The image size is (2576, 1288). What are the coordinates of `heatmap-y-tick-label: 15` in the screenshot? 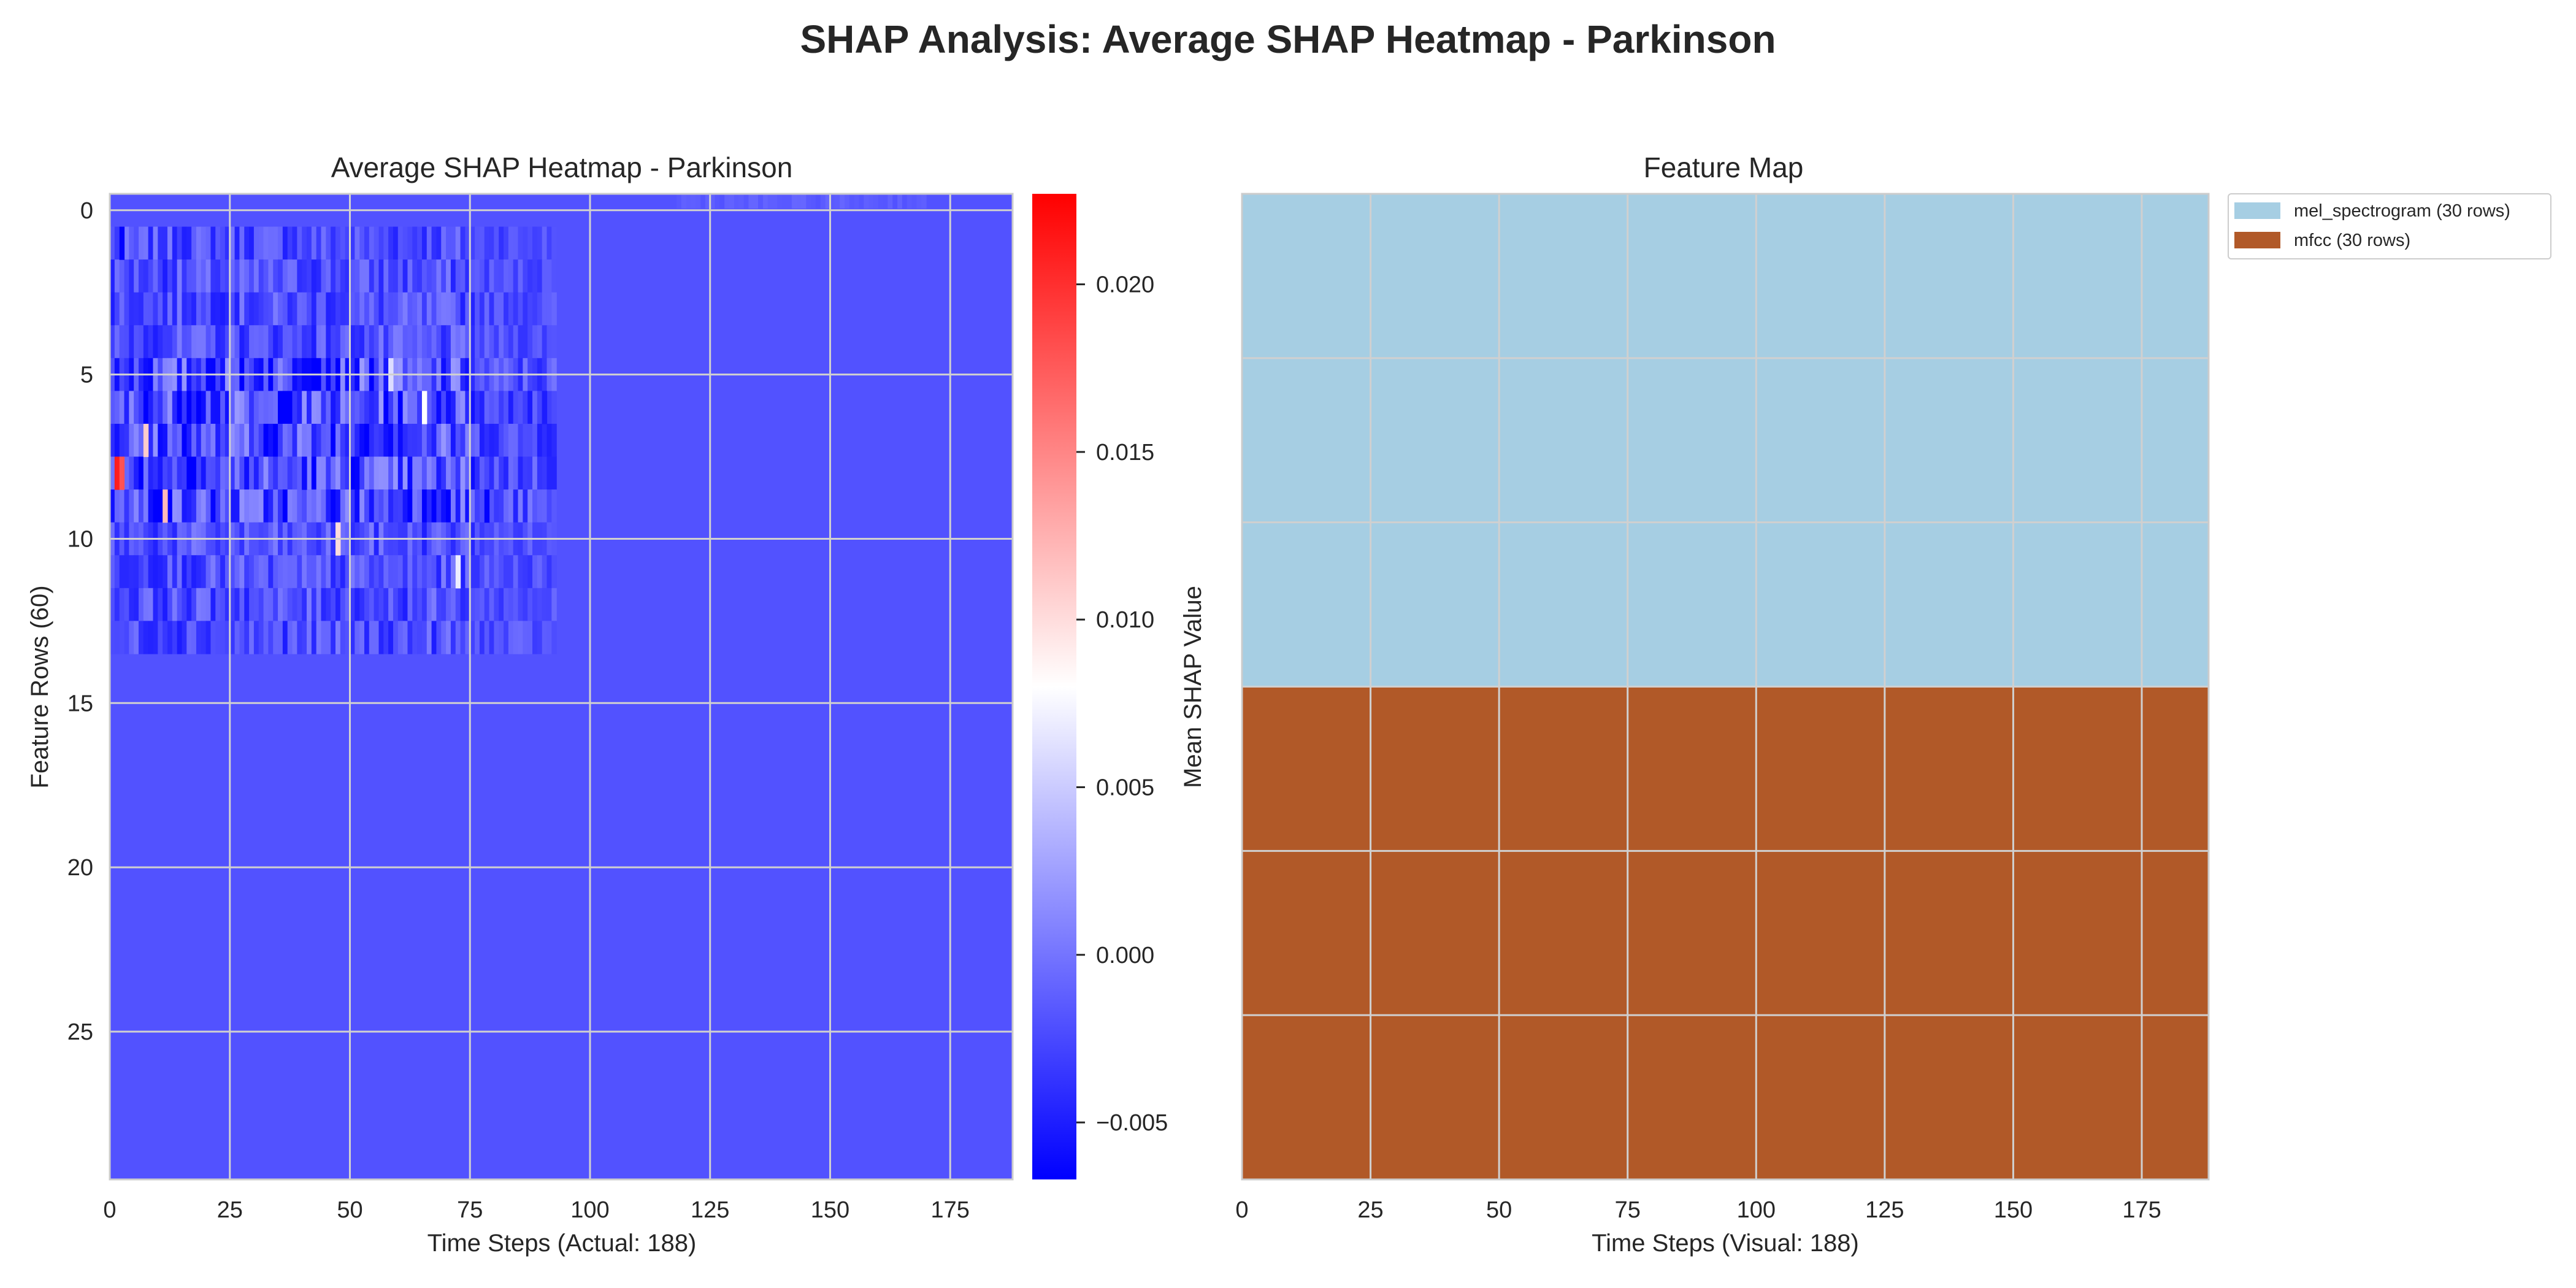 It's located at (80, 703).